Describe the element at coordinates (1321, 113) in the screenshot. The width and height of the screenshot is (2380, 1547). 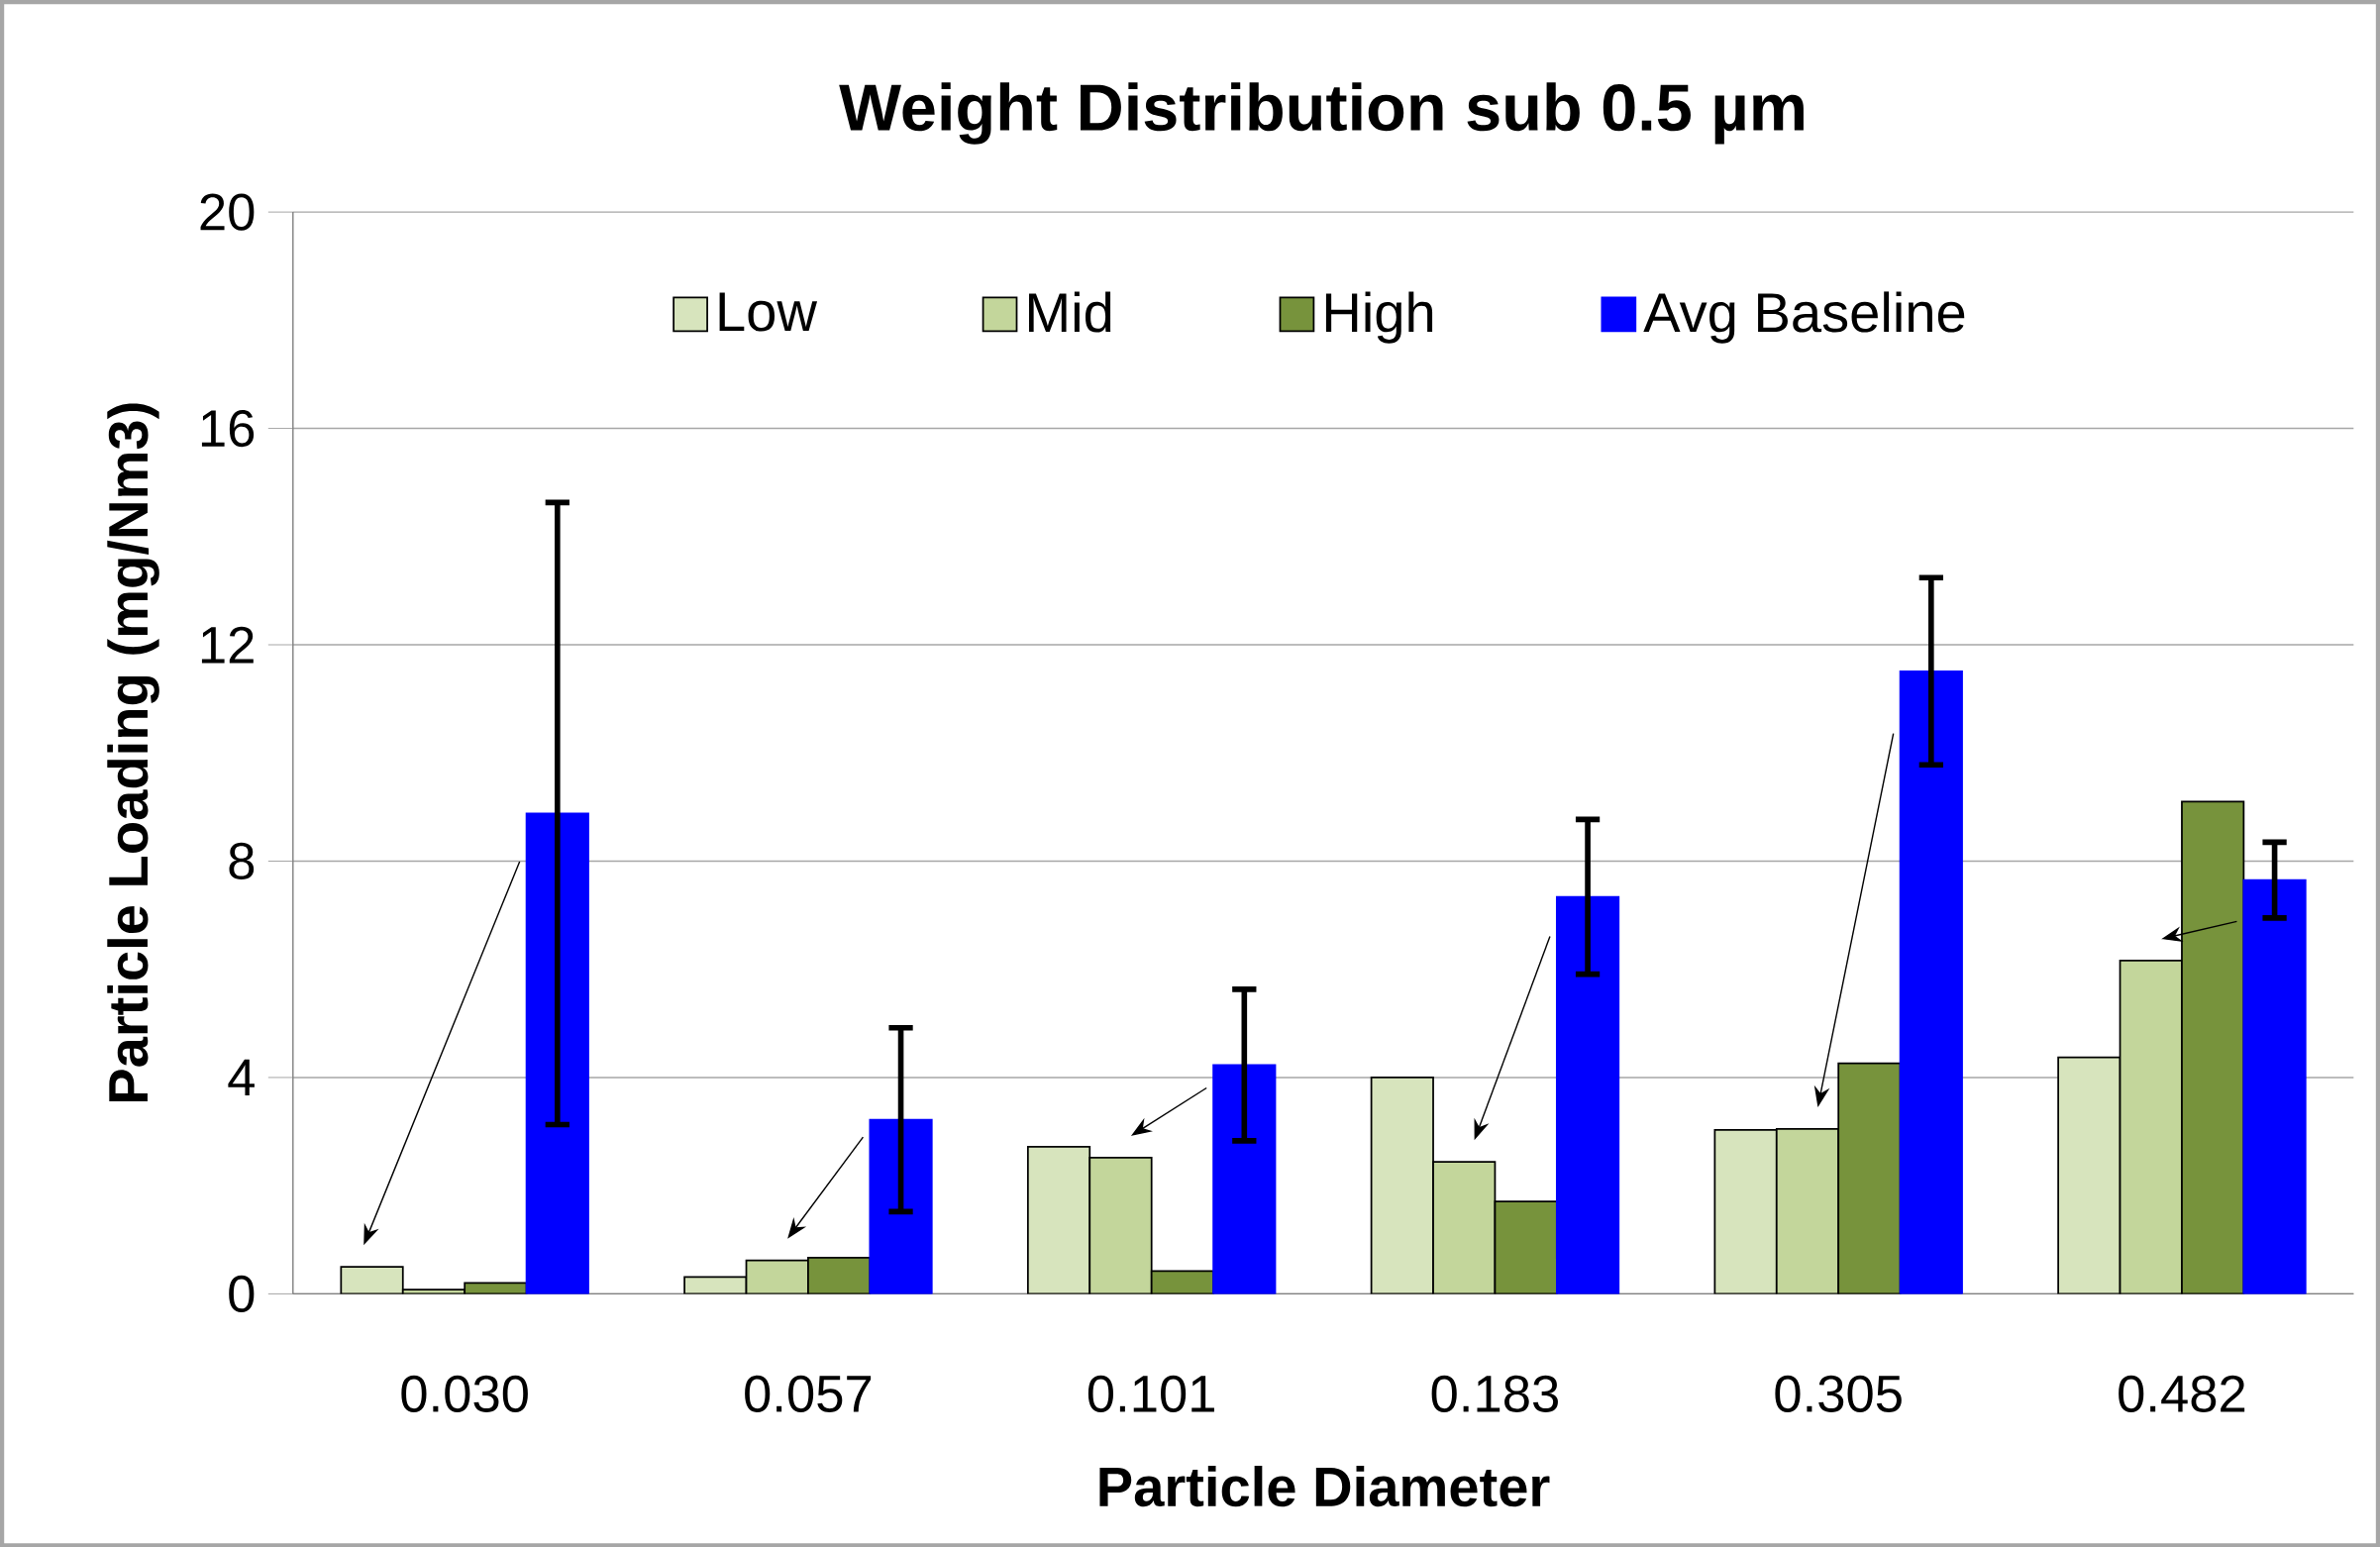
I see `chart-title: Weight Distribution sub 0.5 µm` at that location.